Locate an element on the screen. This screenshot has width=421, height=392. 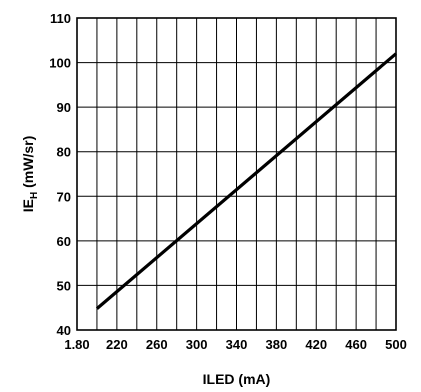
y-axis-title: IEH (mW/sr) is located at coordinates (30, 174).